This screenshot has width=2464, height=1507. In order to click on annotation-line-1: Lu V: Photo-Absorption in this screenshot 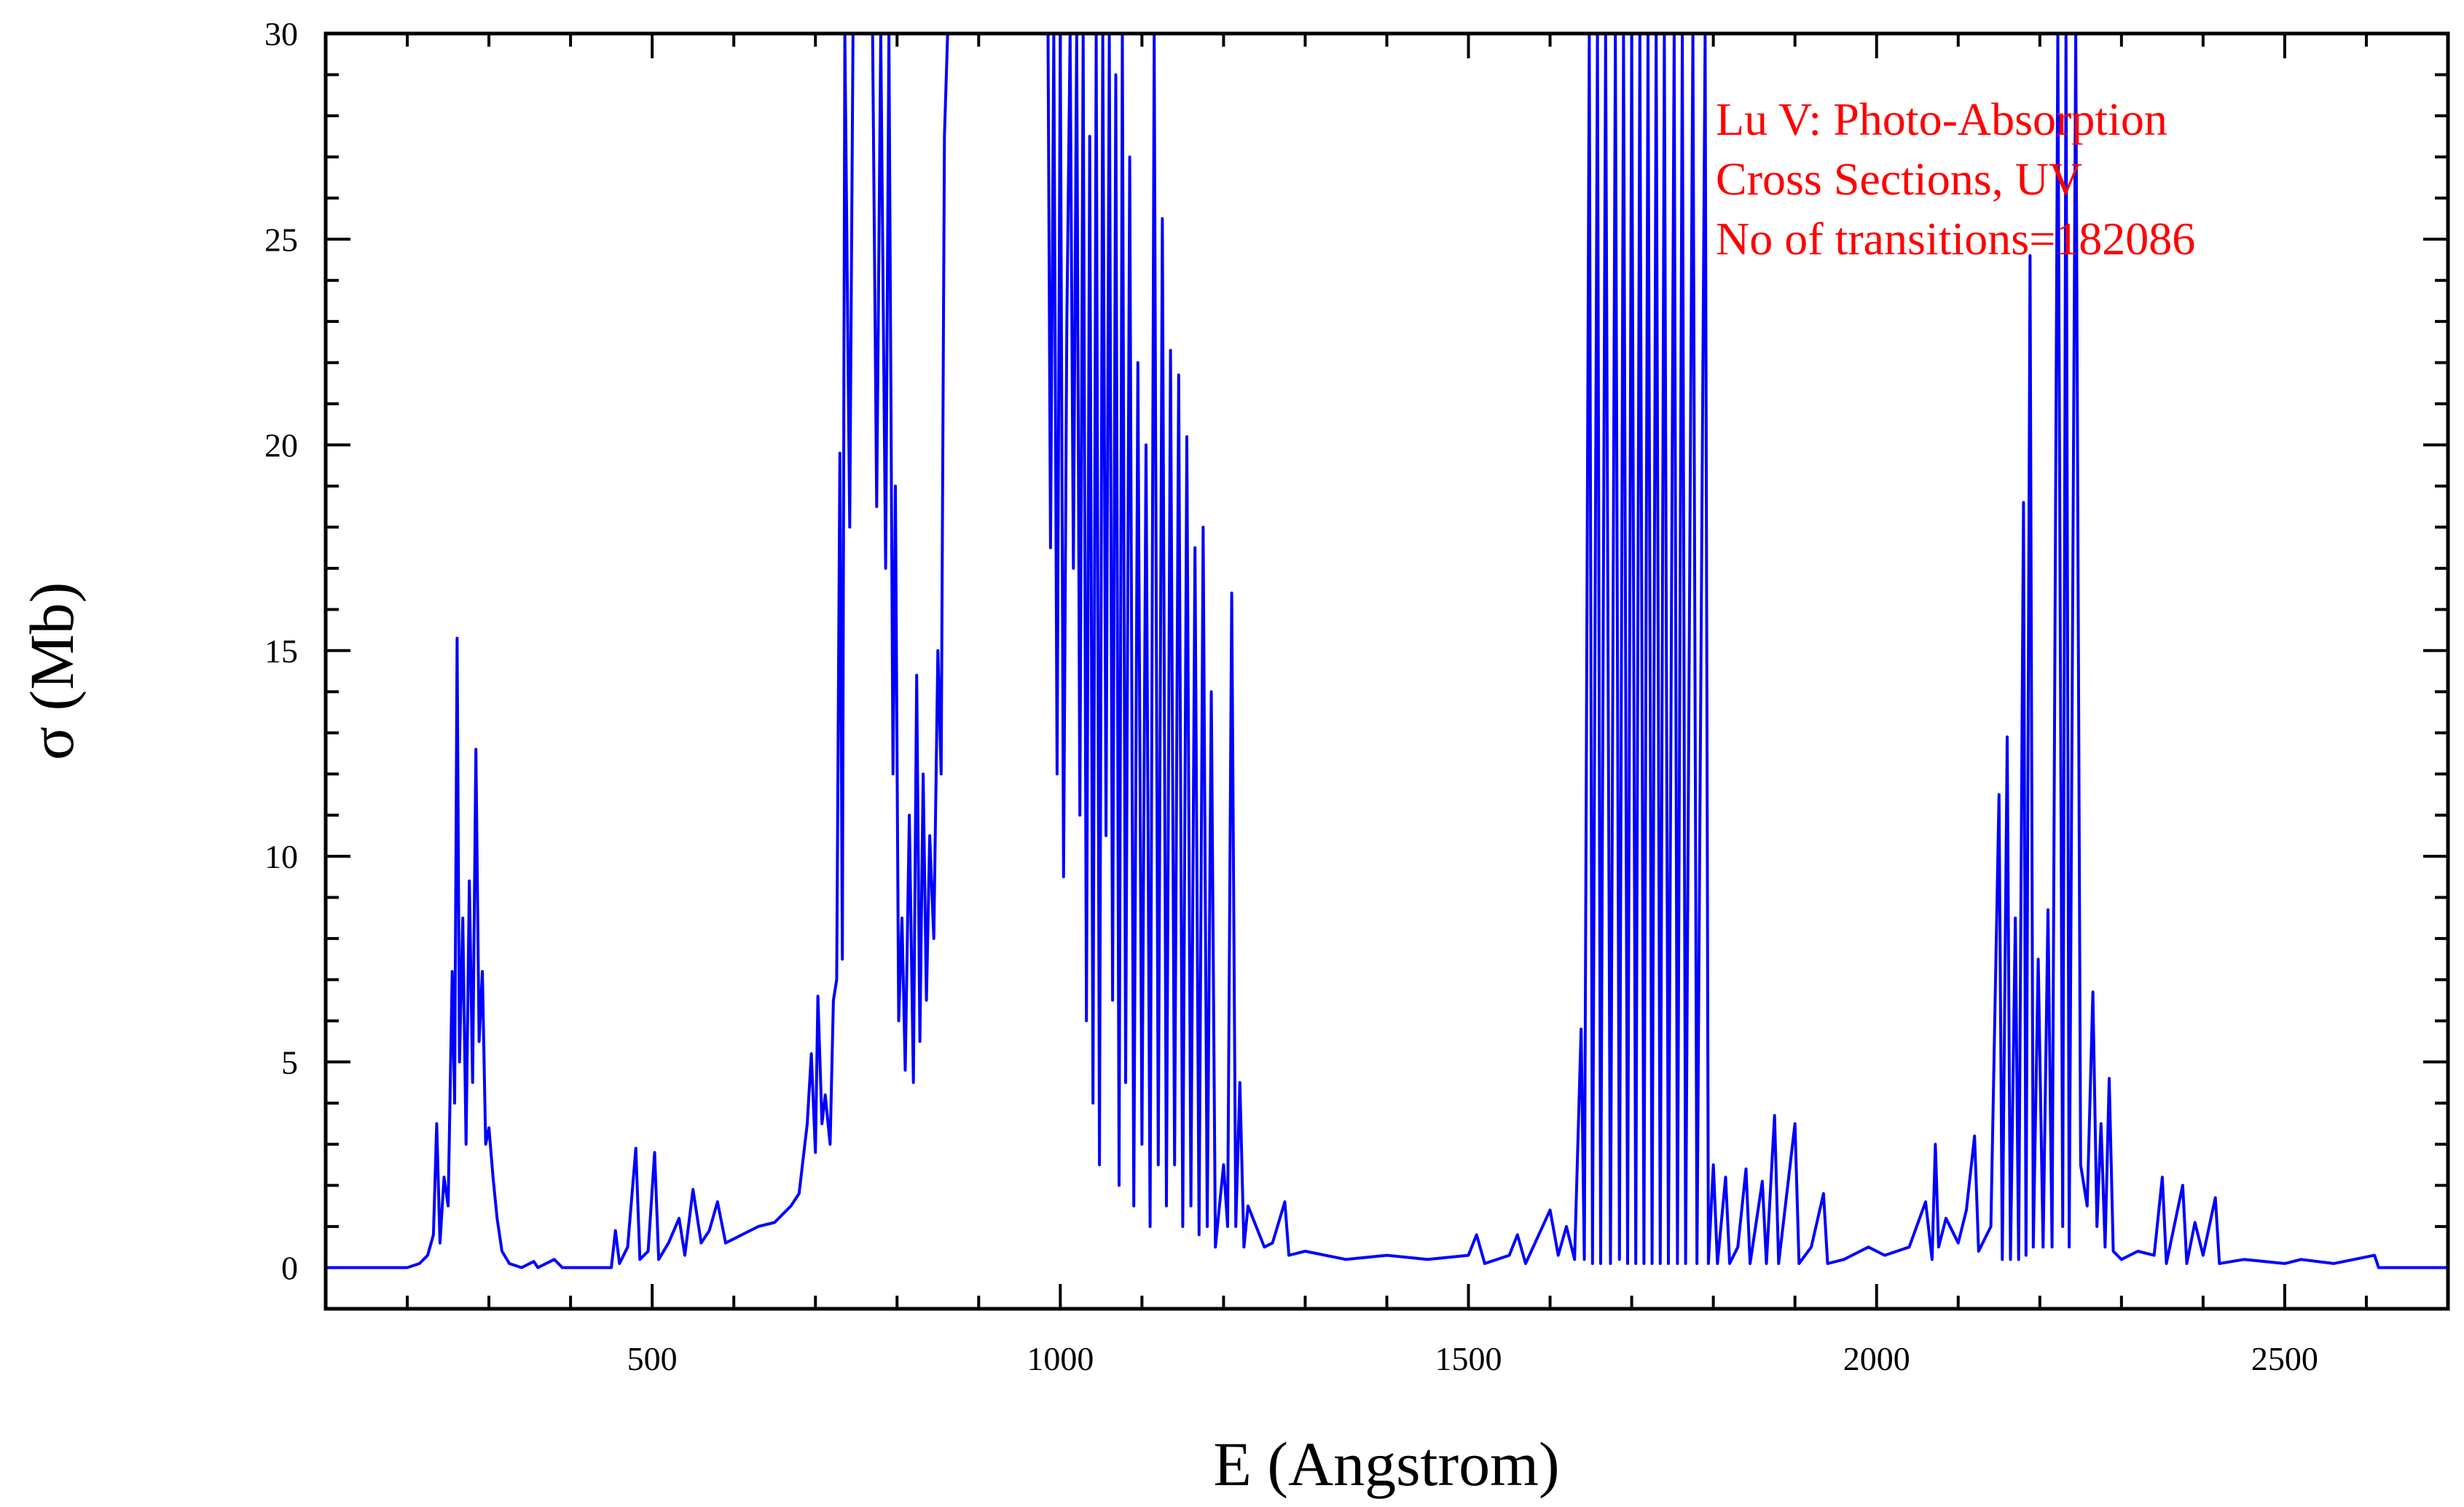, I will do `click(1942, 119)`.